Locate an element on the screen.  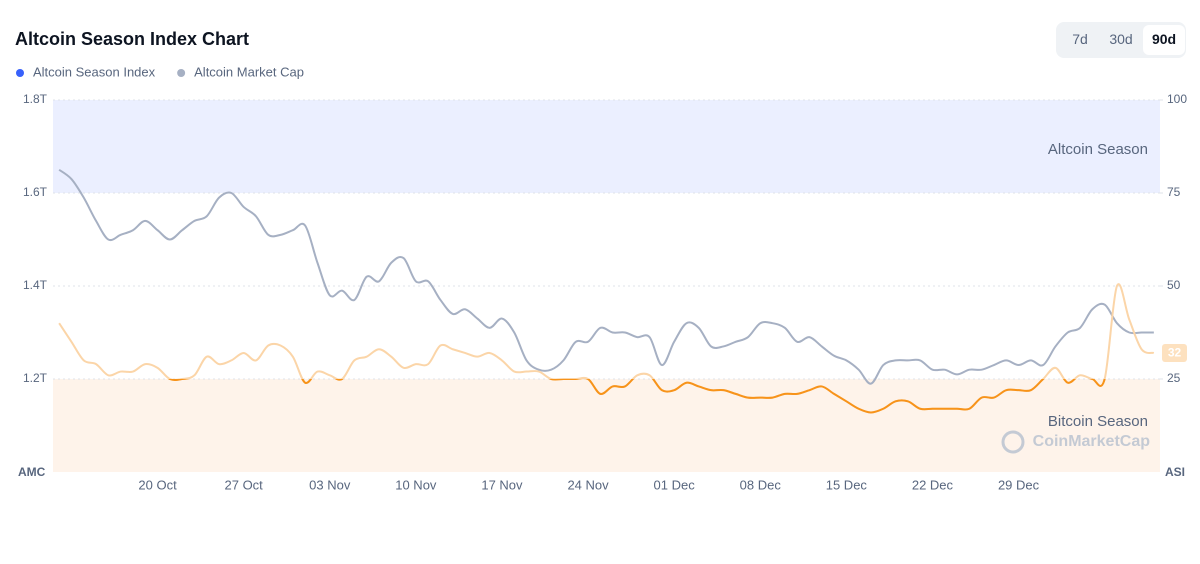
x-tick-label: 29 Dec is located at coordinates (1019, 484).